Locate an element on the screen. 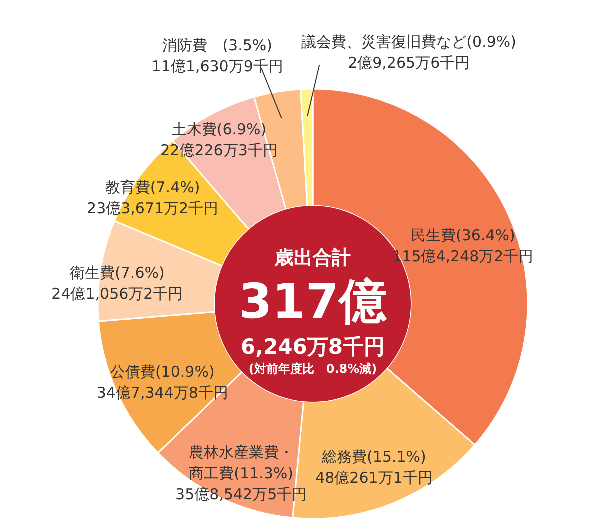 The image size is (595, 532). slice-label: 議会費、災害復旧費など(0.9%) 2億9,265万6千円 is located at coordinates (409, 52).